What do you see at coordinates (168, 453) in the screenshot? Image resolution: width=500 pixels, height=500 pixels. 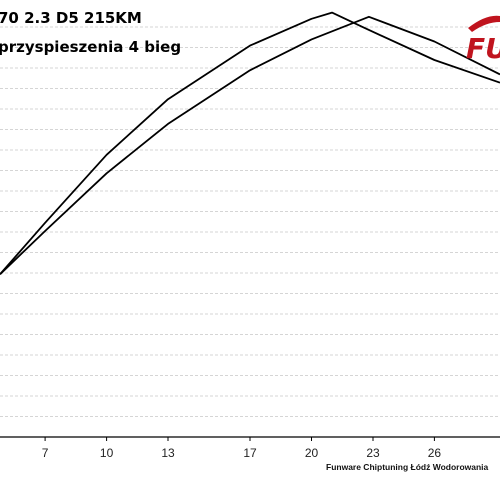 I see `x-tick-label: 13` at bounding box center [168, 453].